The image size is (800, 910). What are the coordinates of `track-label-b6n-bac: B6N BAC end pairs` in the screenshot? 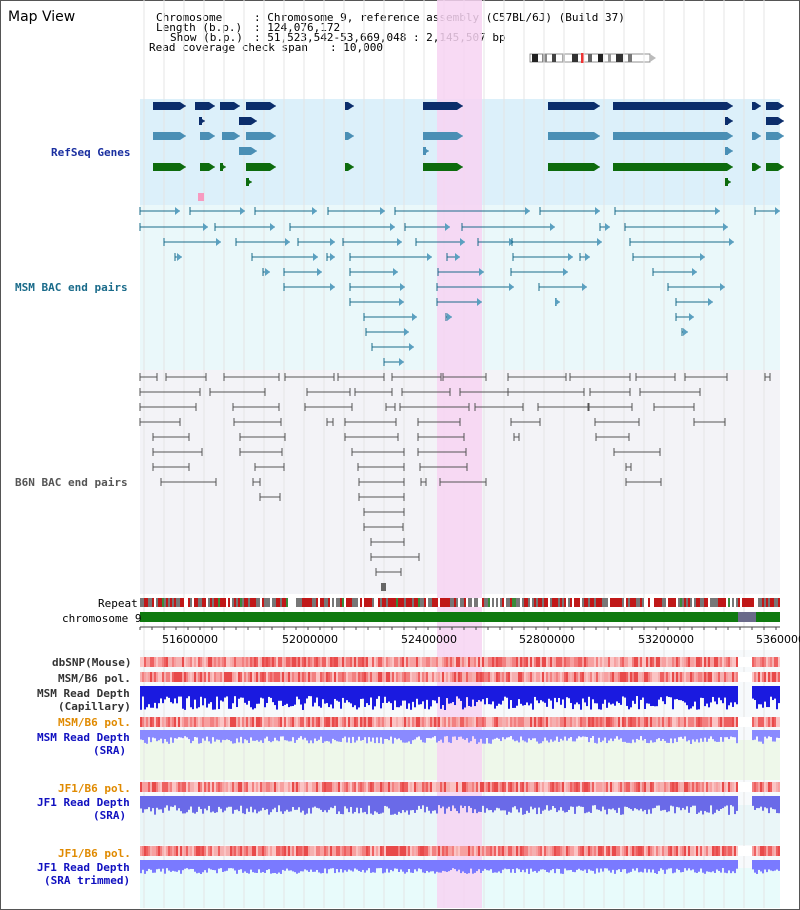 It's located at (71, 482).